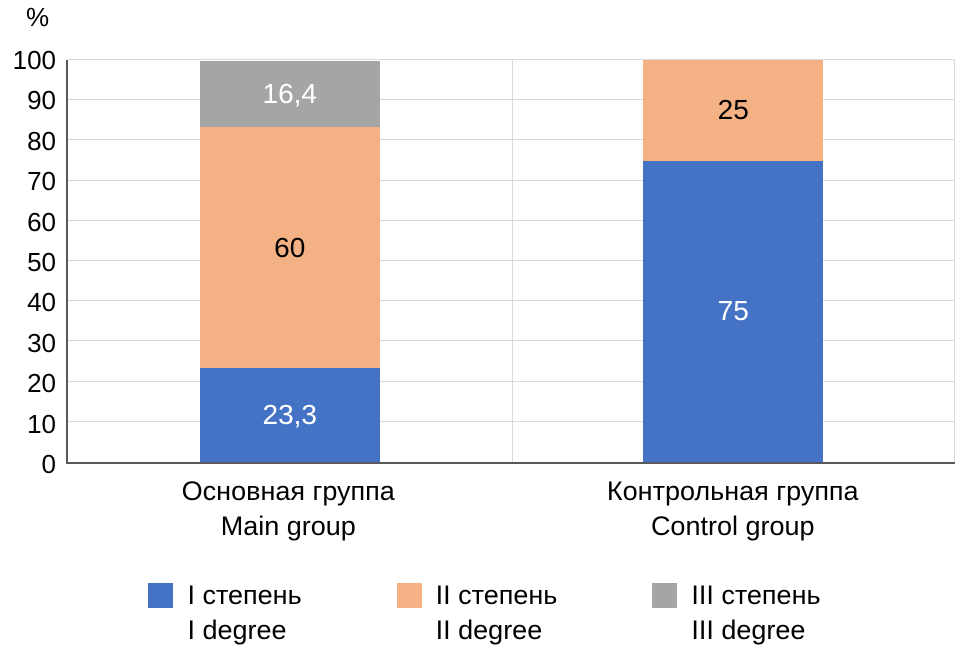 The width and height of the screenshot is (969, 661). Describe the element at coordinates (41, 423) in the screenshot. I see `y-tick-label-10: 10` at that location.